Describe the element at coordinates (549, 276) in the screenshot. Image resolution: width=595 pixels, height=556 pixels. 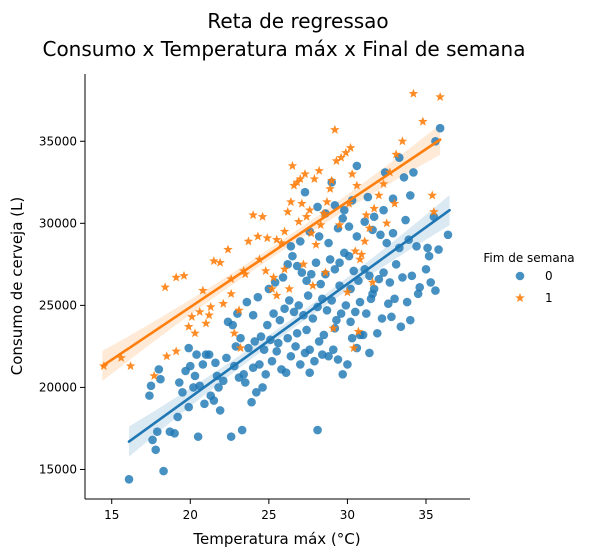
I see `legend-label-0: 0` at that location.